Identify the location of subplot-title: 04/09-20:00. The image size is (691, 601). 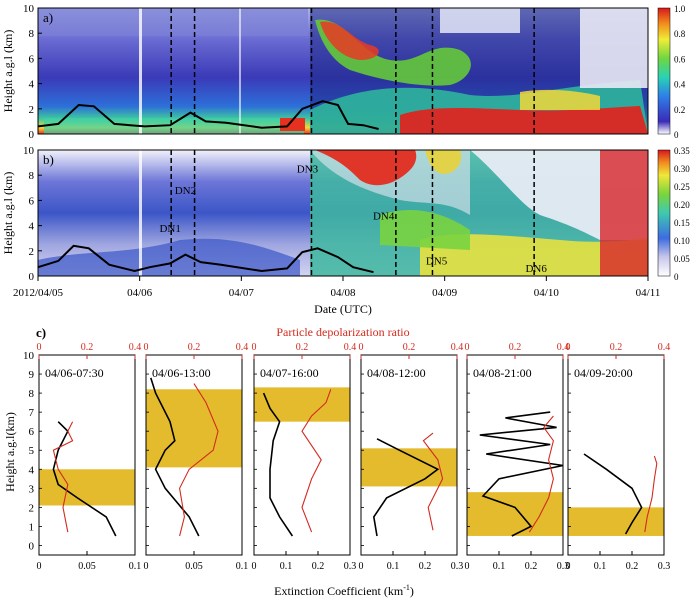
(603, 373).